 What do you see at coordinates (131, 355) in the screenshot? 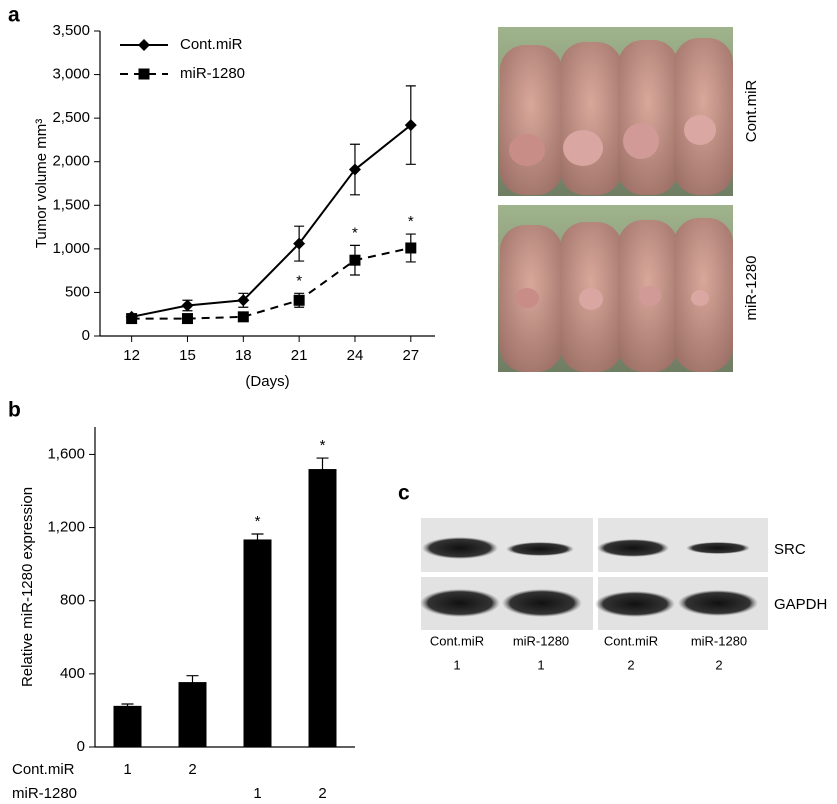
I see `x-tick-label: 12` at bounding box center [131, 355].